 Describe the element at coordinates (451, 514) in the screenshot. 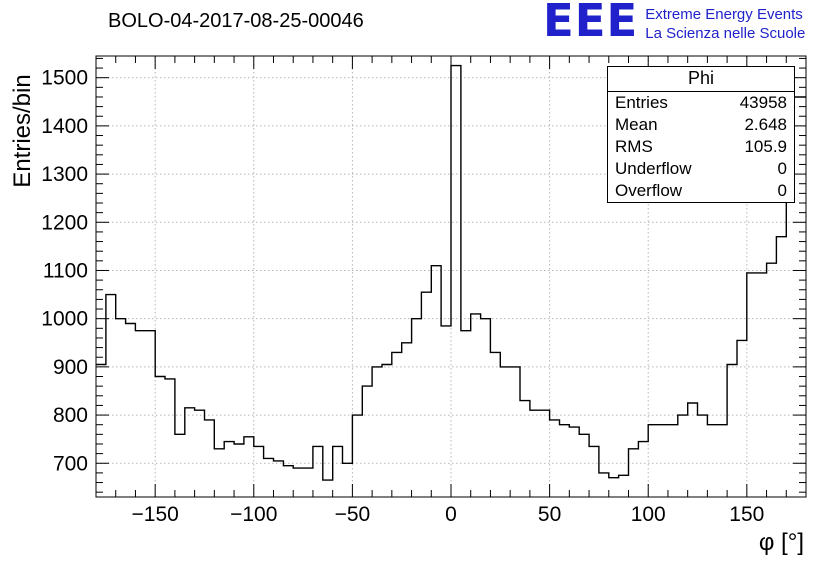

I see `x-tick-label: 0` at that location.